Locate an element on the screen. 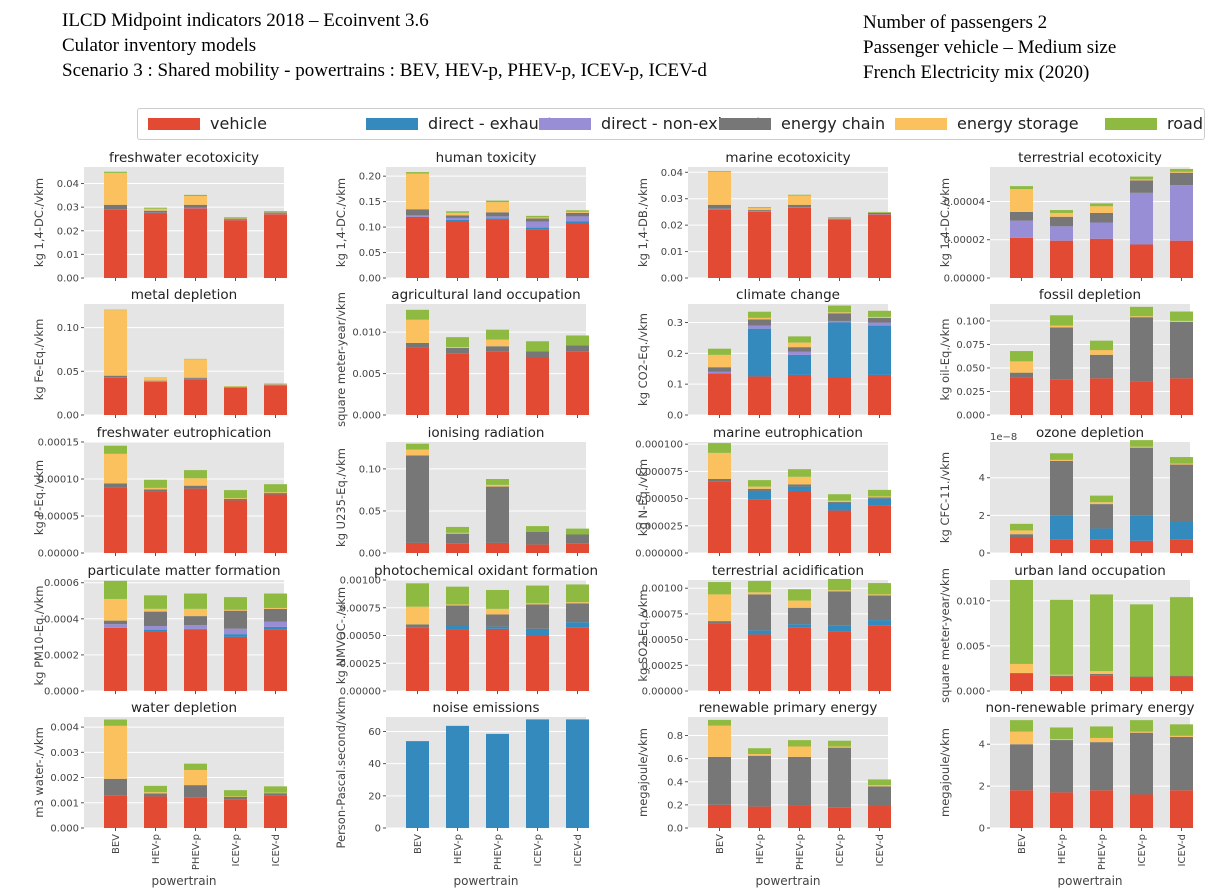 Image resolution: width=1215 pixels, height=889 pixels. y-tick-label: 0.03 is located at coordinates (672, 199).